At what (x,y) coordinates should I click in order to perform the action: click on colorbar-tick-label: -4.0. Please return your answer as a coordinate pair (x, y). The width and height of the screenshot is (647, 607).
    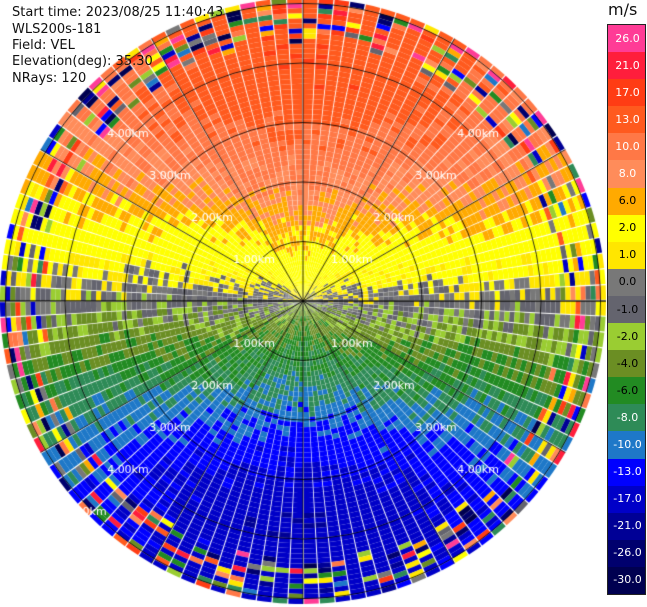
    Looking at the image, I should click on (627, 363).